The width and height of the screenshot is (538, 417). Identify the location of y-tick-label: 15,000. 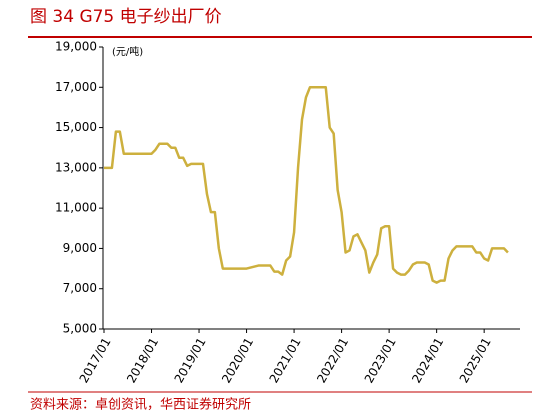
(76, 127).